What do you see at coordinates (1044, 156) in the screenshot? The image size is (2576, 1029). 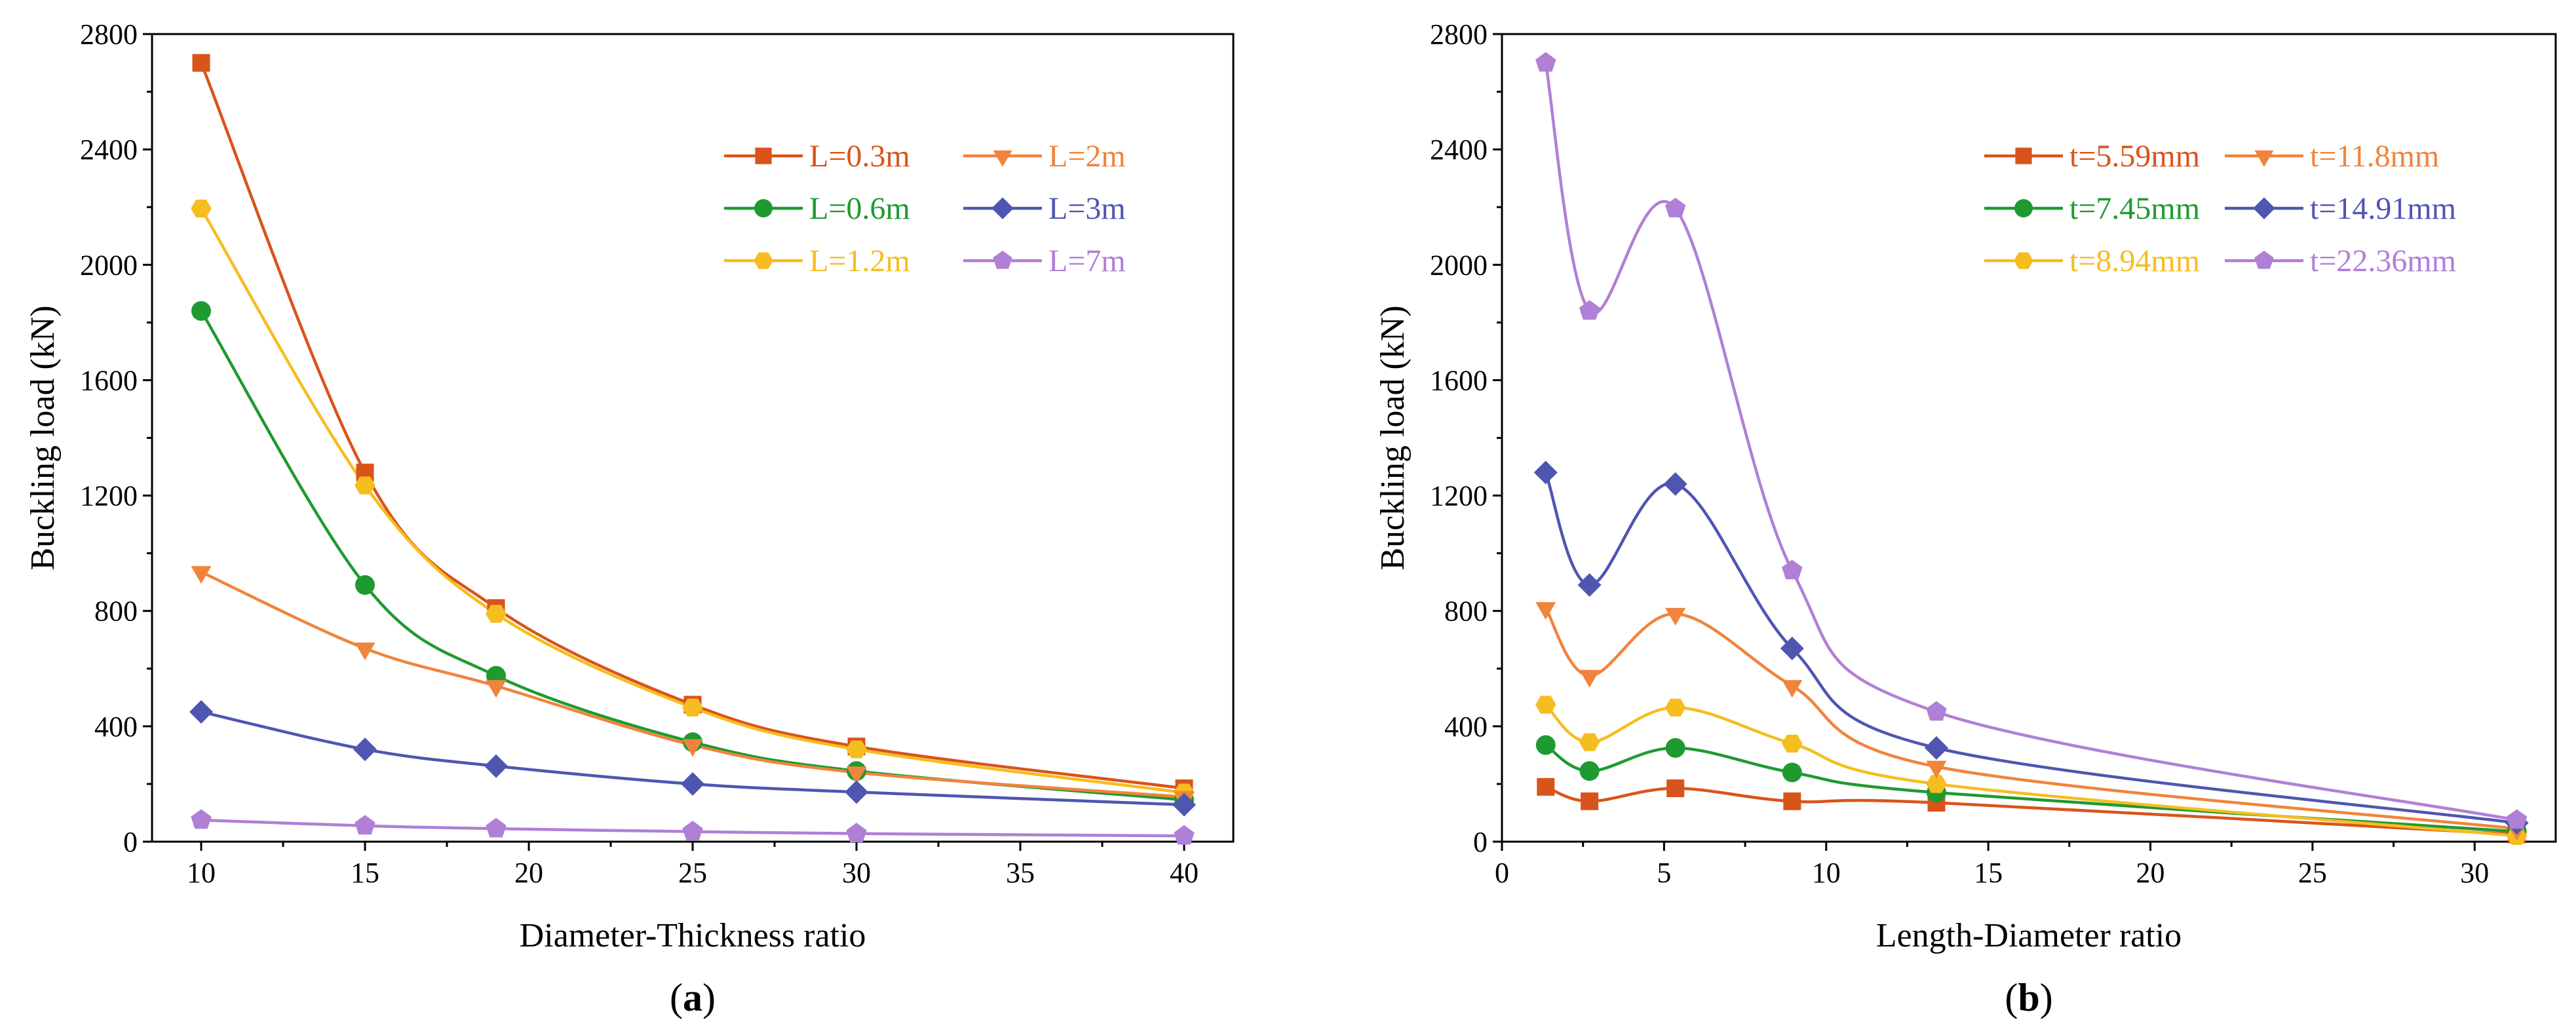 I see `legend-item: L=2m` at bounding box center [1044, 156].